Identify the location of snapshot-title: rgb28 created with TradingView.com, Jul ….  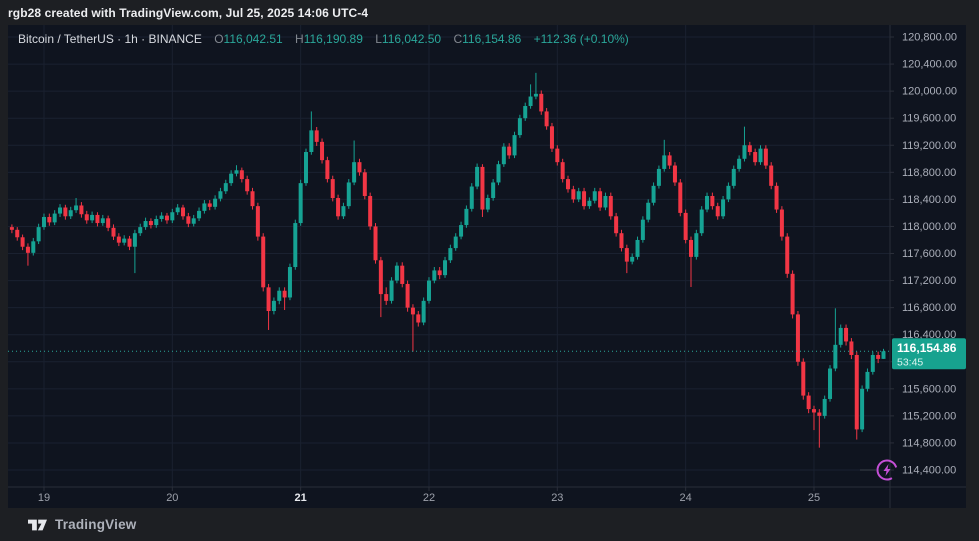
(188, 12).